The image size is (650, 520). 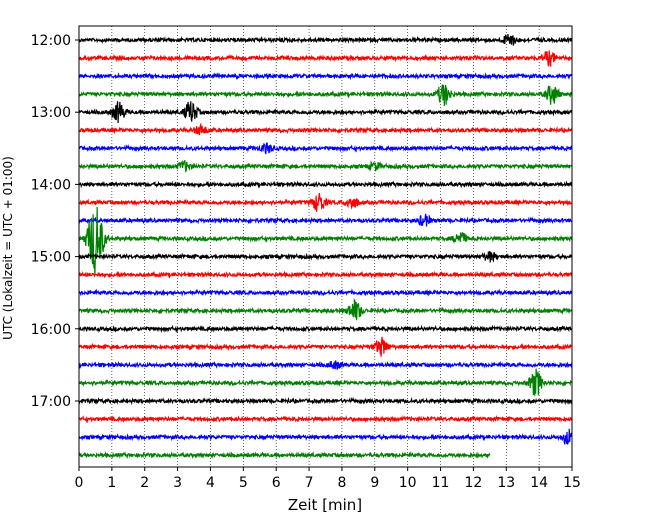 What do you see at coordinates (144, 483) in the screenshot?
I see `x-tick-label: 2` at bounding box center [144, 483].